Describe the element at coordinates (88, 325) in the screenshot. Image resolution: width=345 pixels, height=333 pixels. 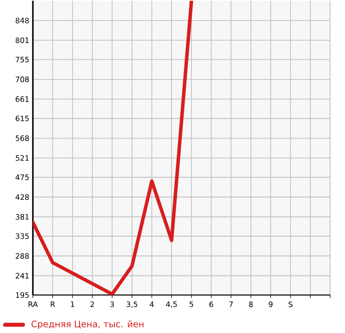
I see `legend-label: Средняя Цена, тыс. йен` at that location.